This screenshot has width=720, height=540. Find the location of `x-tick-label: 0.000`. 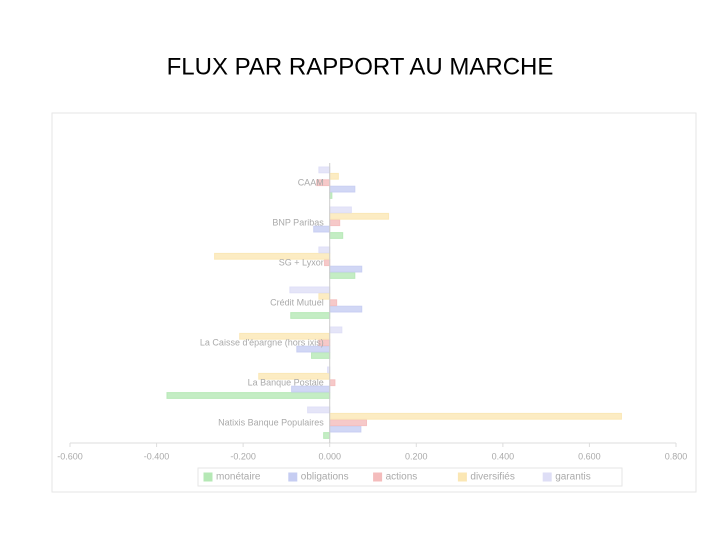

x-tick-label: 0.000 is located at coordinates (329, 456).